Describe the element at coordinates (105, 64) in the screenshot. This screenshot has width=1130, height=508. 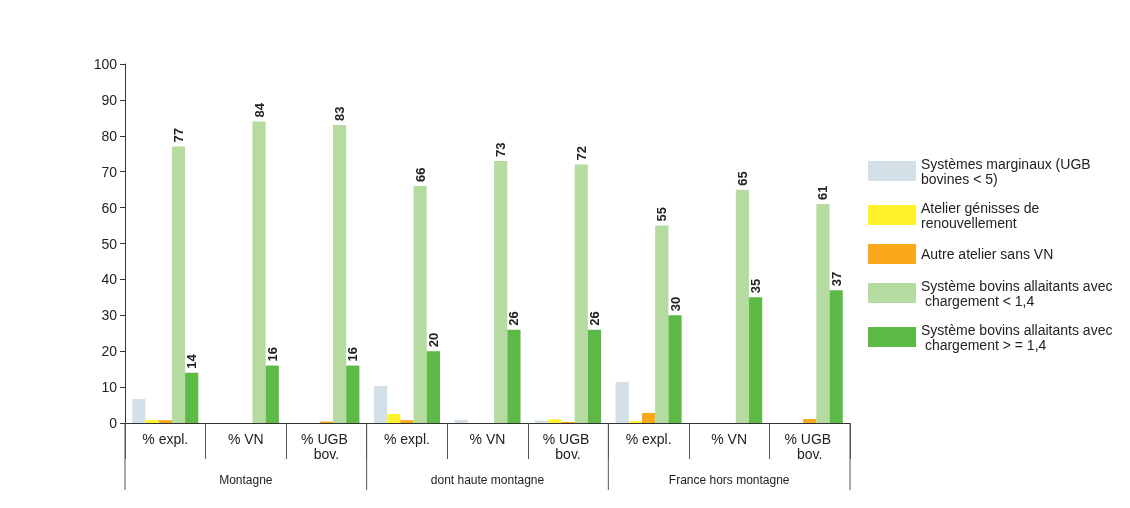
I see `y-tick-label: 100` at that location.